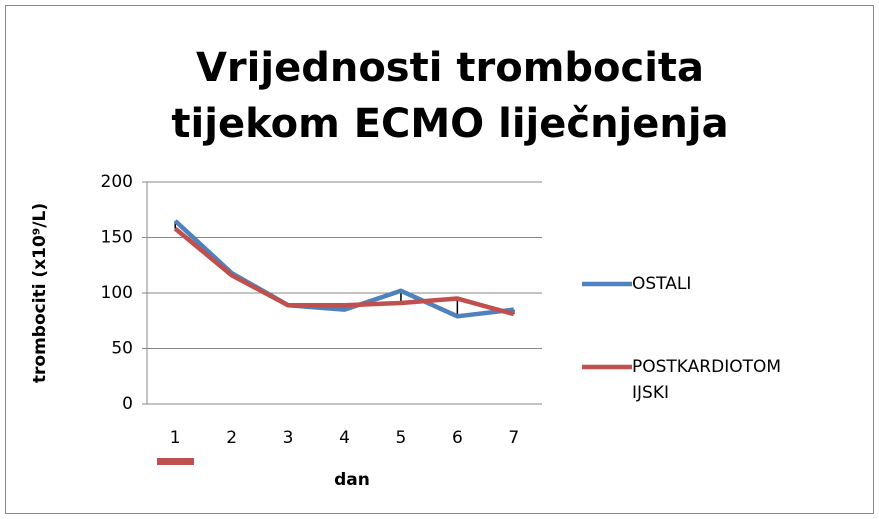  Describe the element at coordinates (122, 349) in the screenshot. I see `y-tick-label: 50` at that location.